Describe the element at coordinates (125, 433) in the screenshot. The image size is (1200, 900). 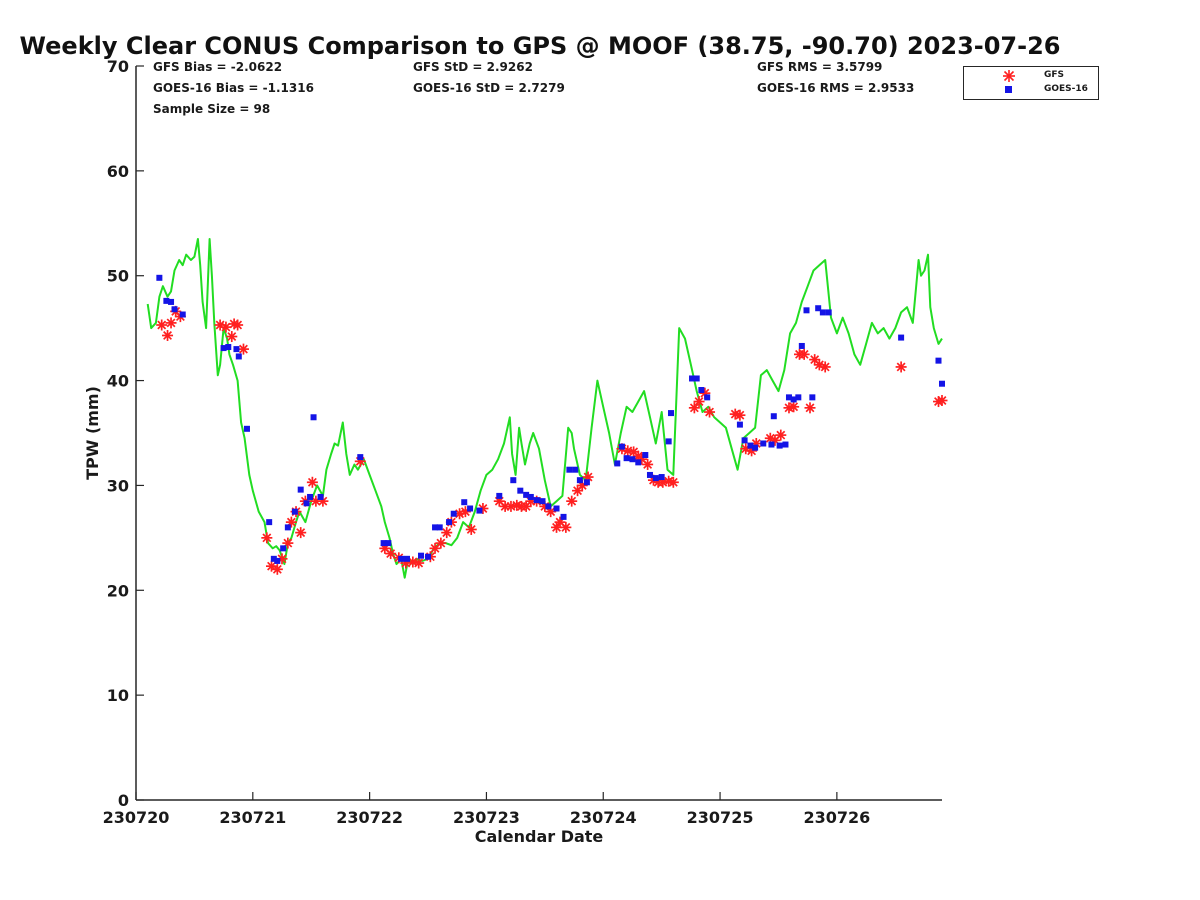
I see `y-ticks: 0 10 20 30 40 50 60 70` at that location.